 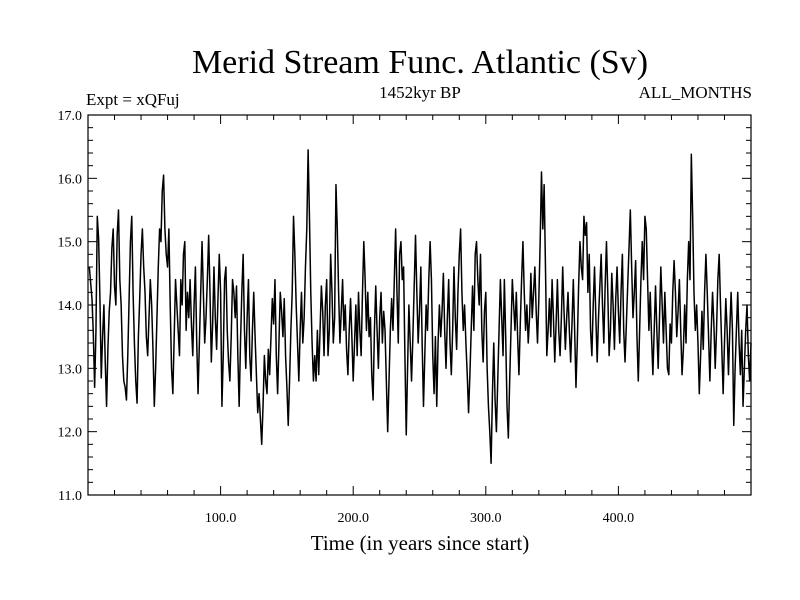 I want to click on period-label: 1452kyr BP, so click(x=420, y=92).